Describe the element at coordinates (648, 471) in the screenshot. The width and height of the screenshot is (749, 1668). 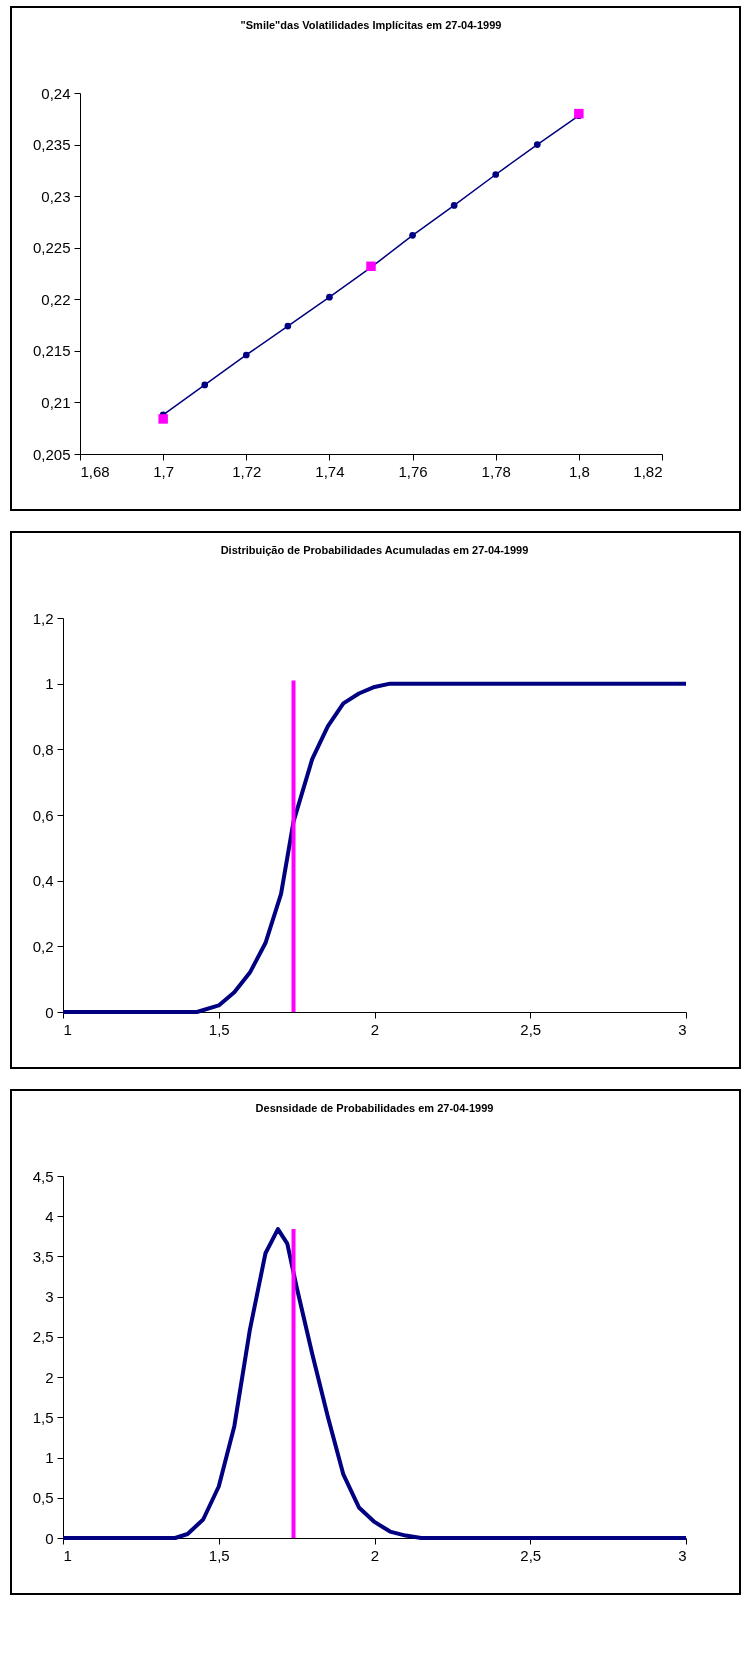
I see `x-tick-label: 1,82` at that location.